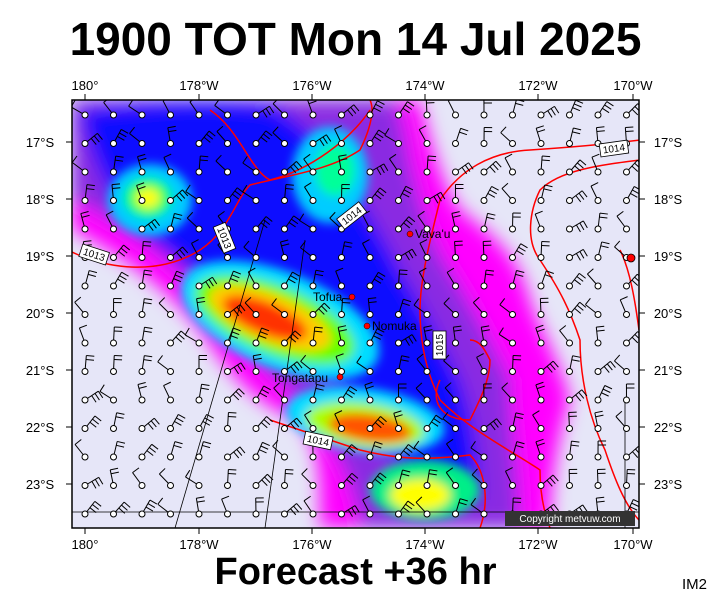  What do you see at coordinates (199, 85) in the screenshot?
I see `lon-label-top-178W: 178°W` at bounding box center [199, 85].